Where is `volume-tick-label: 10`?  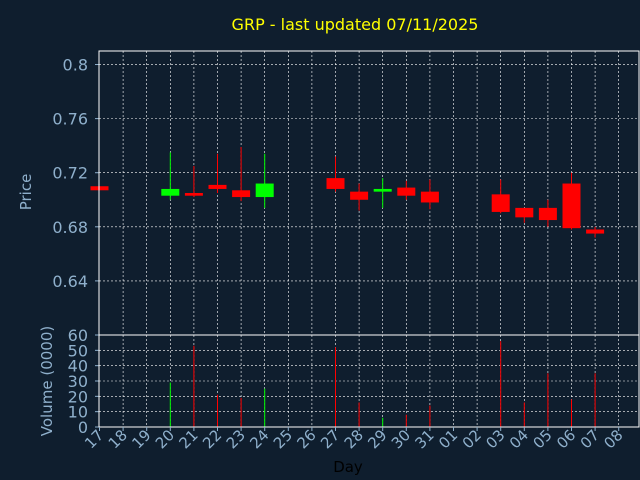 volume-tick-label: 10 is located at coordinates (78, 412).